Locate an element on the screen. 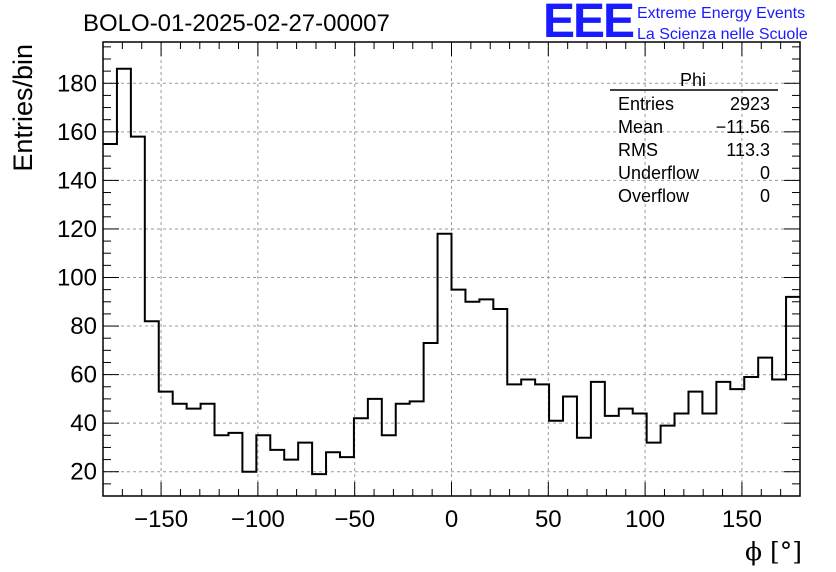  x-tick-label: 100 is located at coordinates (645, 519).